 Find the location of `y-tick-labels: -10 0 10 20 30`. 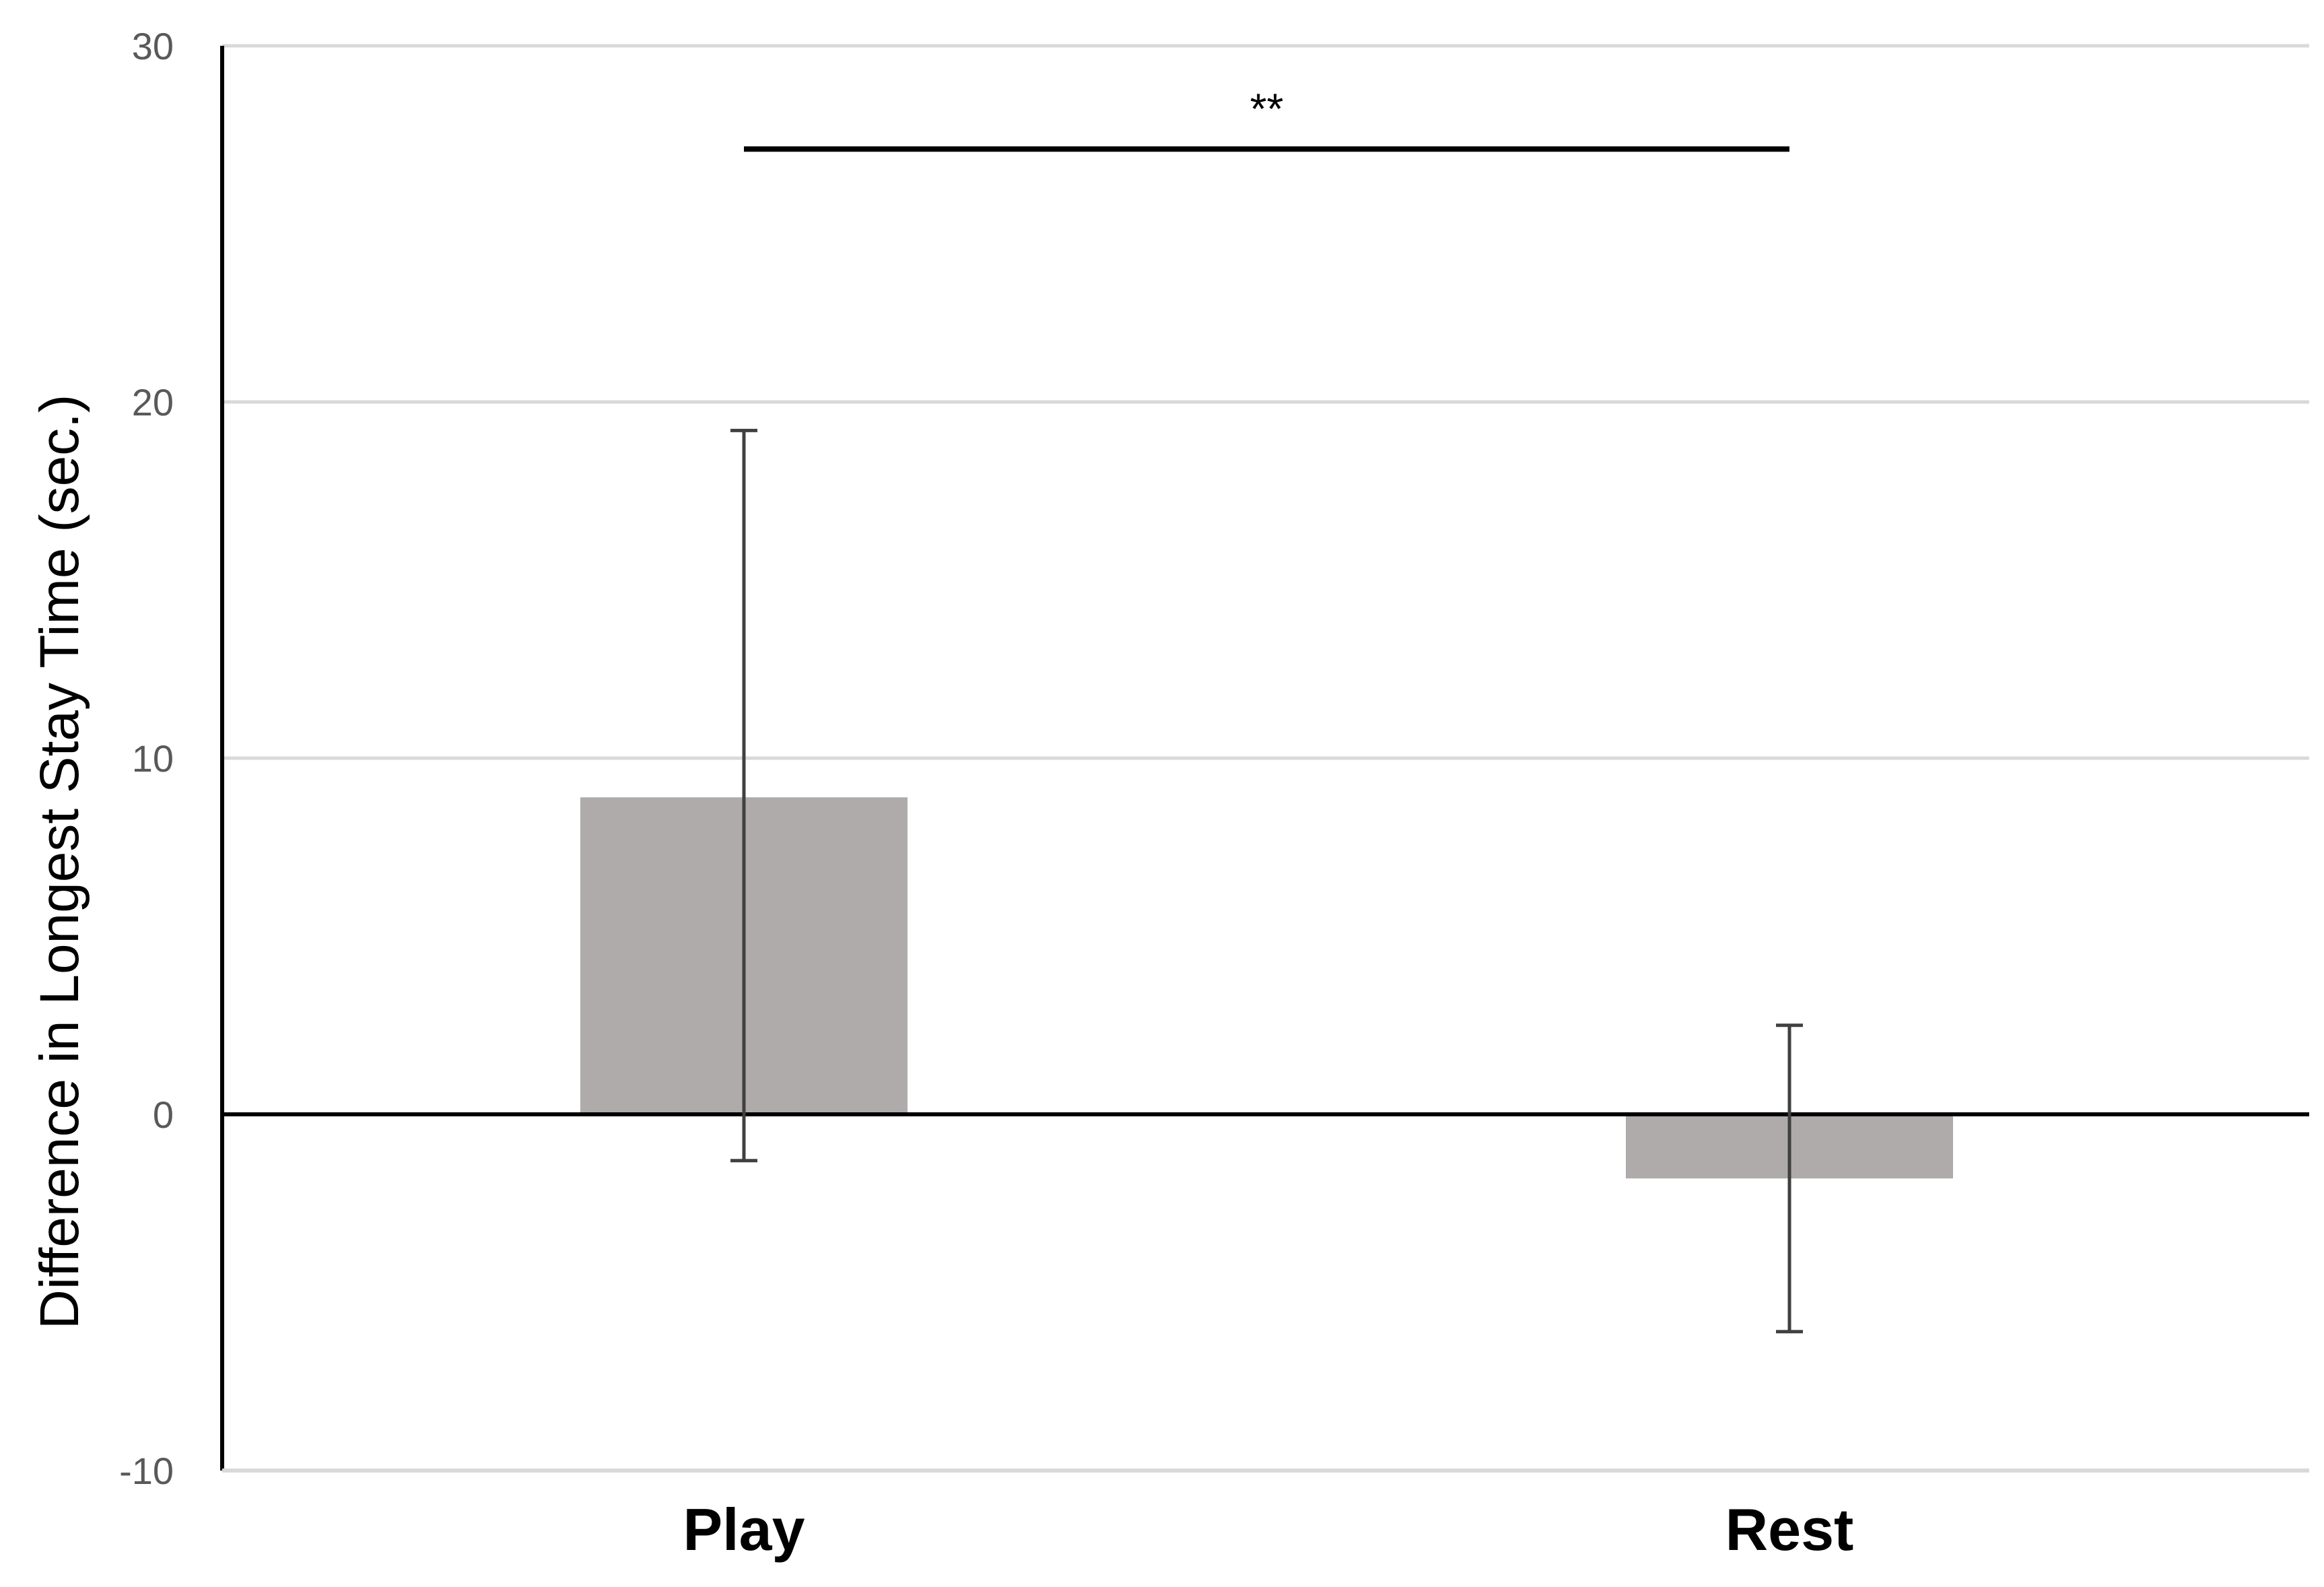

y-tick-labels: -10 0 10 20 30 is located at coordinates (146, 758).